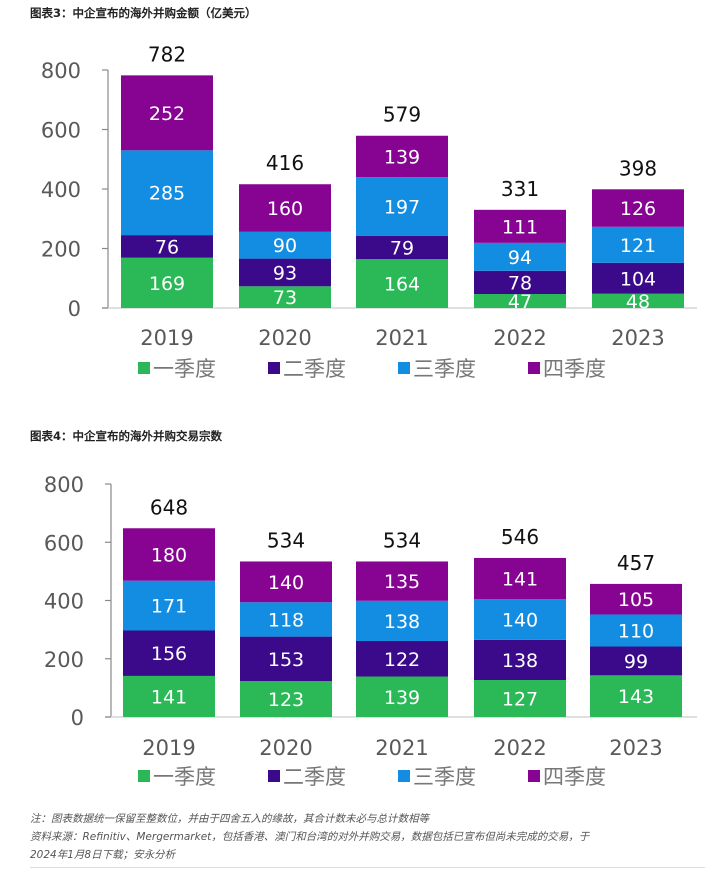 This screenshot has height=870, width=715. What do you see at coordinates (519, 338) in the screenshot?
I see `x-tick-label: 2022` at bounding box center [519, 338].